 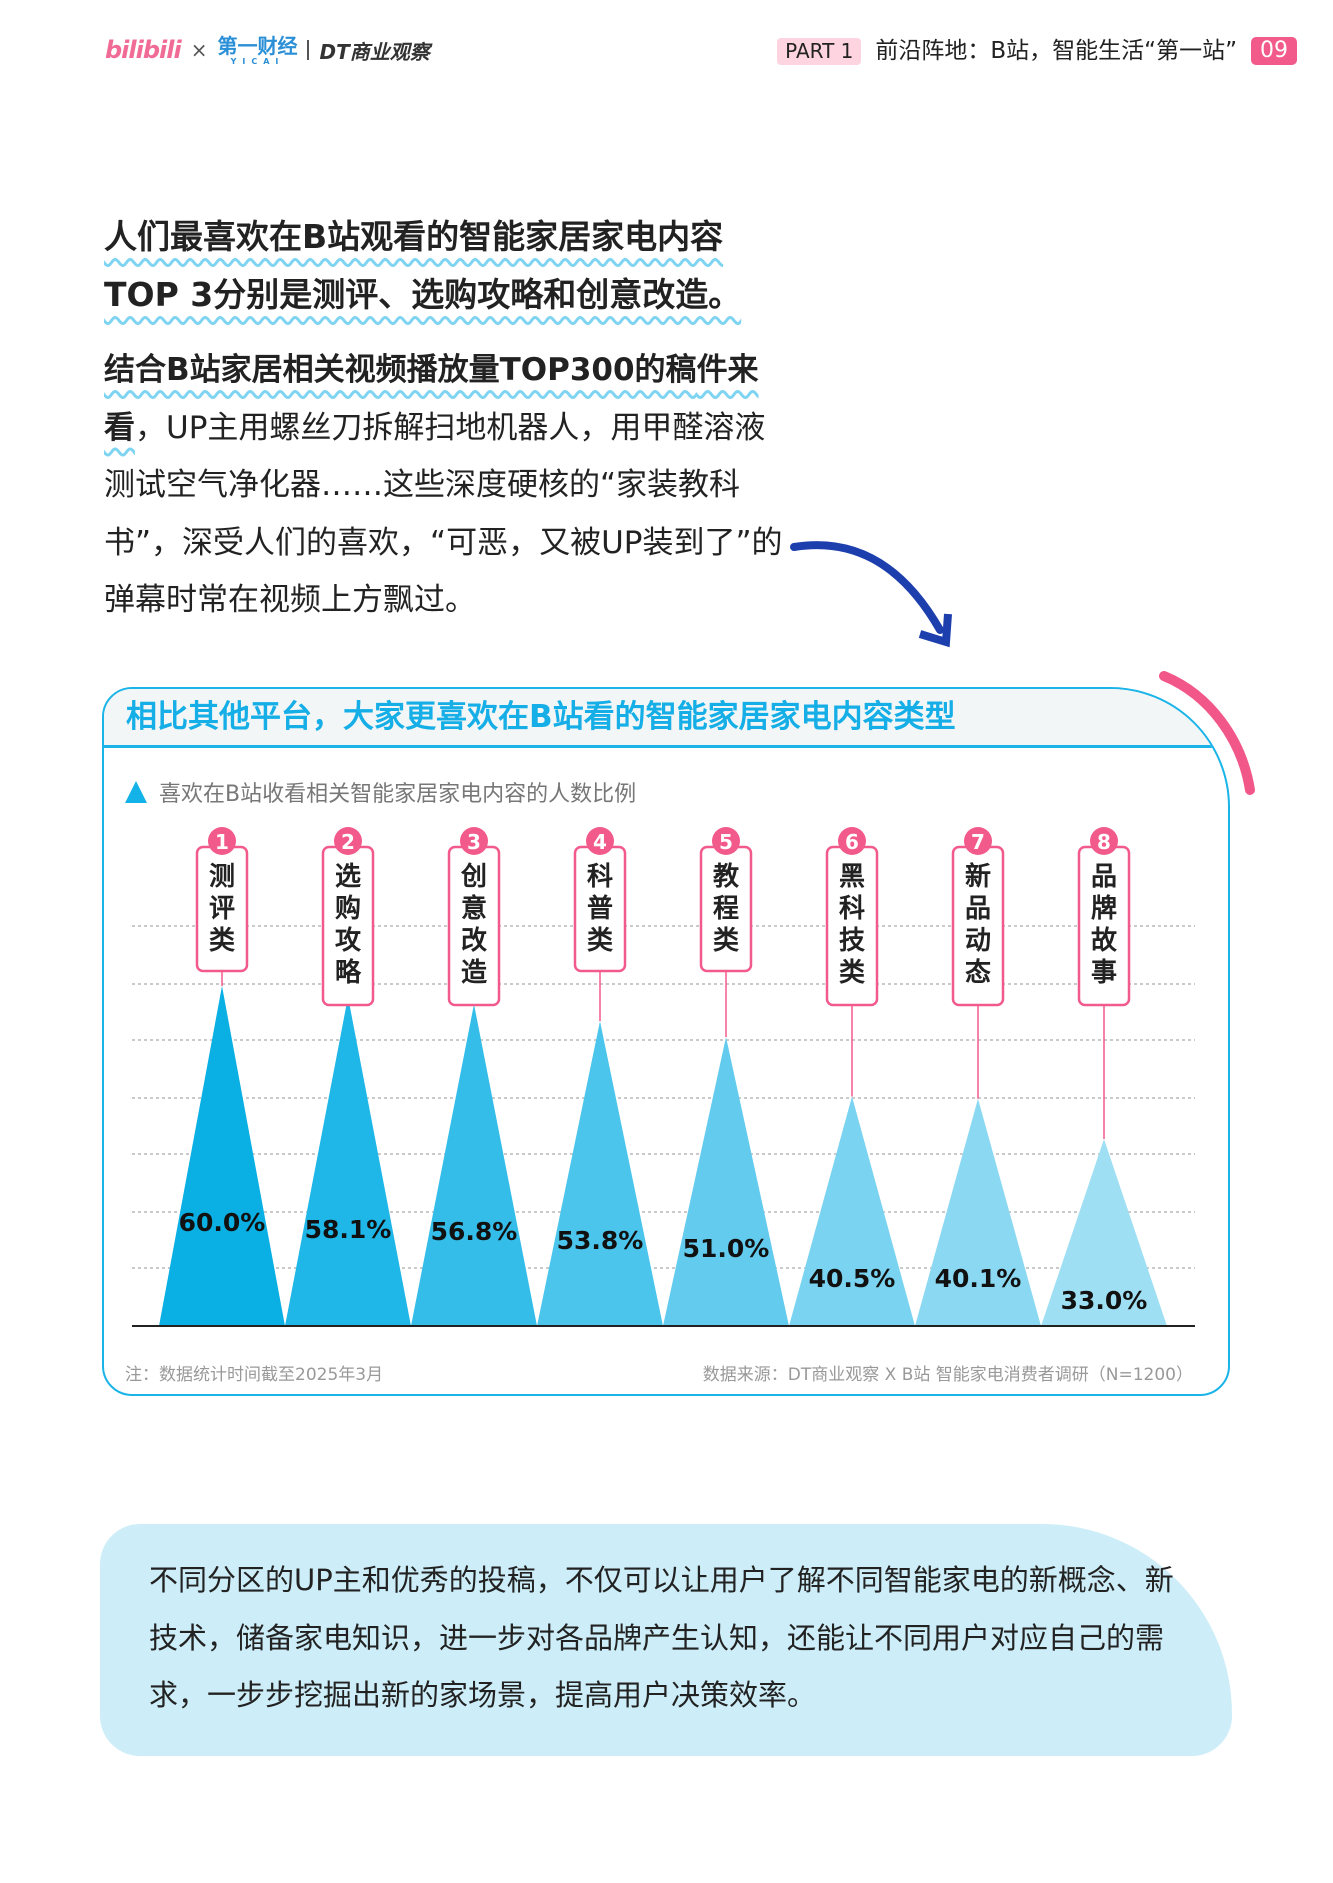 What do you see at coordinates (726, 909) in the screenshot?
I see `category-label: 程` at bounding box center [726, 909].